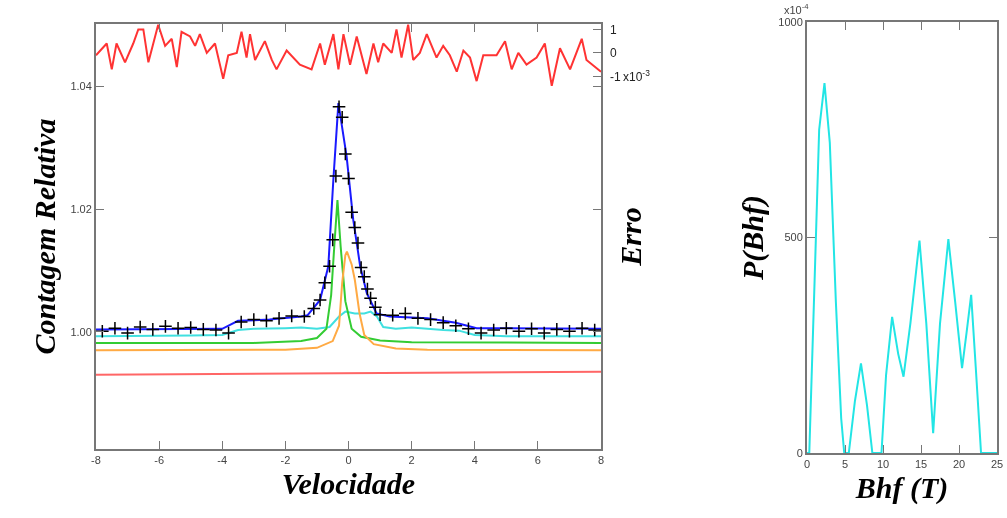  What do you see at coordinates (901, 488) in the screenshot?
I see `x-axis-title: Bhf (T)` at bounding box center [901, 488].